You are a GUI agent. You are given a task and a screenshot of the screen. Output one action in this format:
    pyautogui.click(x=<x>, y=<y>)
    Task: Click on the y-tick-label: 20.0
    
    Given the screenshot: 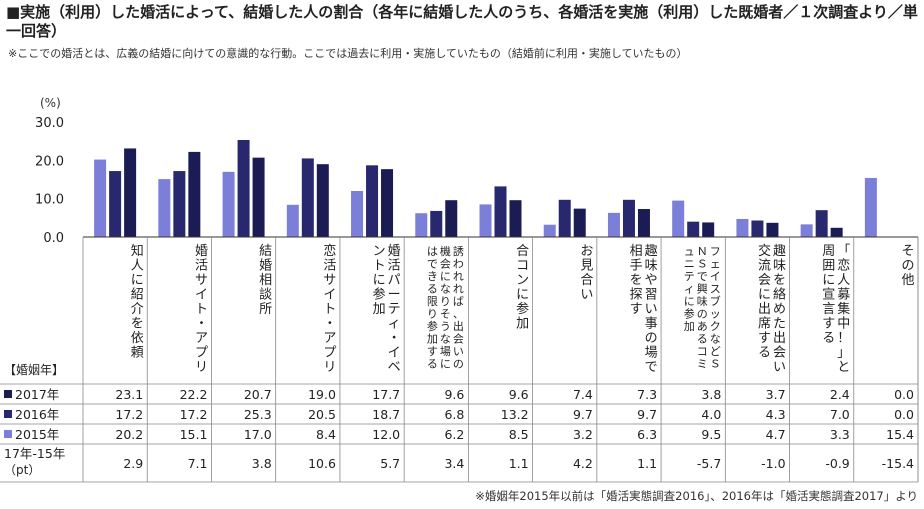 What is the action you would take?
    pyautogui.click(x=49, y=161)
    